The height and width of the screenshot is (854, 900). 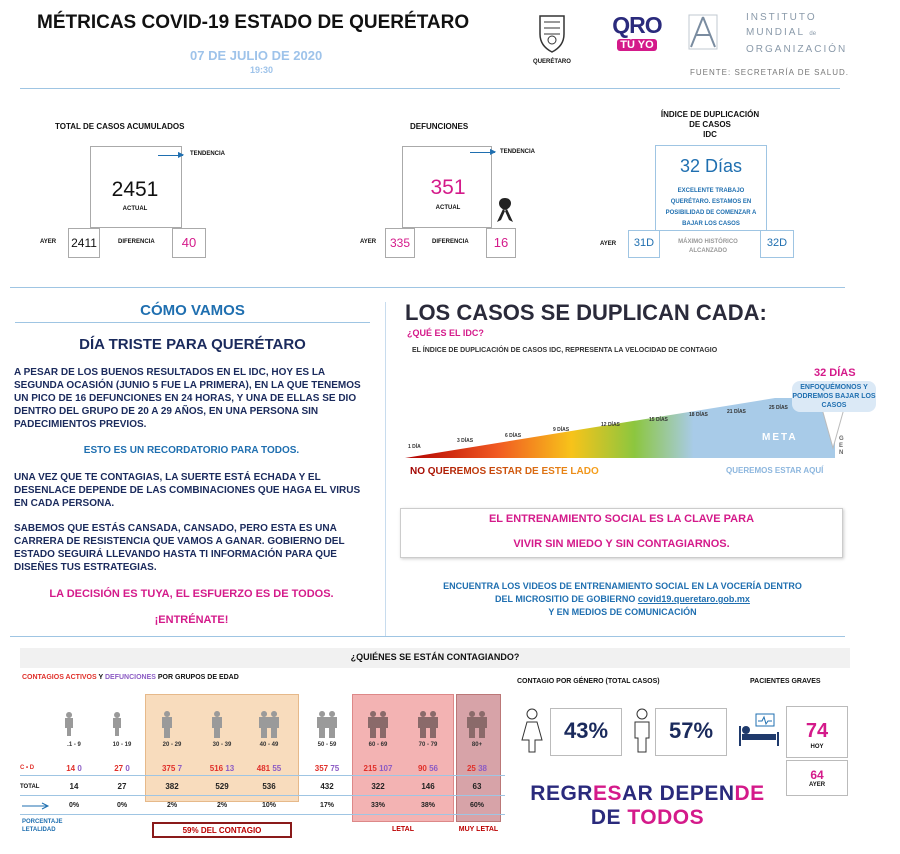 I want to click on scale-label: 25 DÍAS, so click(x=778, y=408).